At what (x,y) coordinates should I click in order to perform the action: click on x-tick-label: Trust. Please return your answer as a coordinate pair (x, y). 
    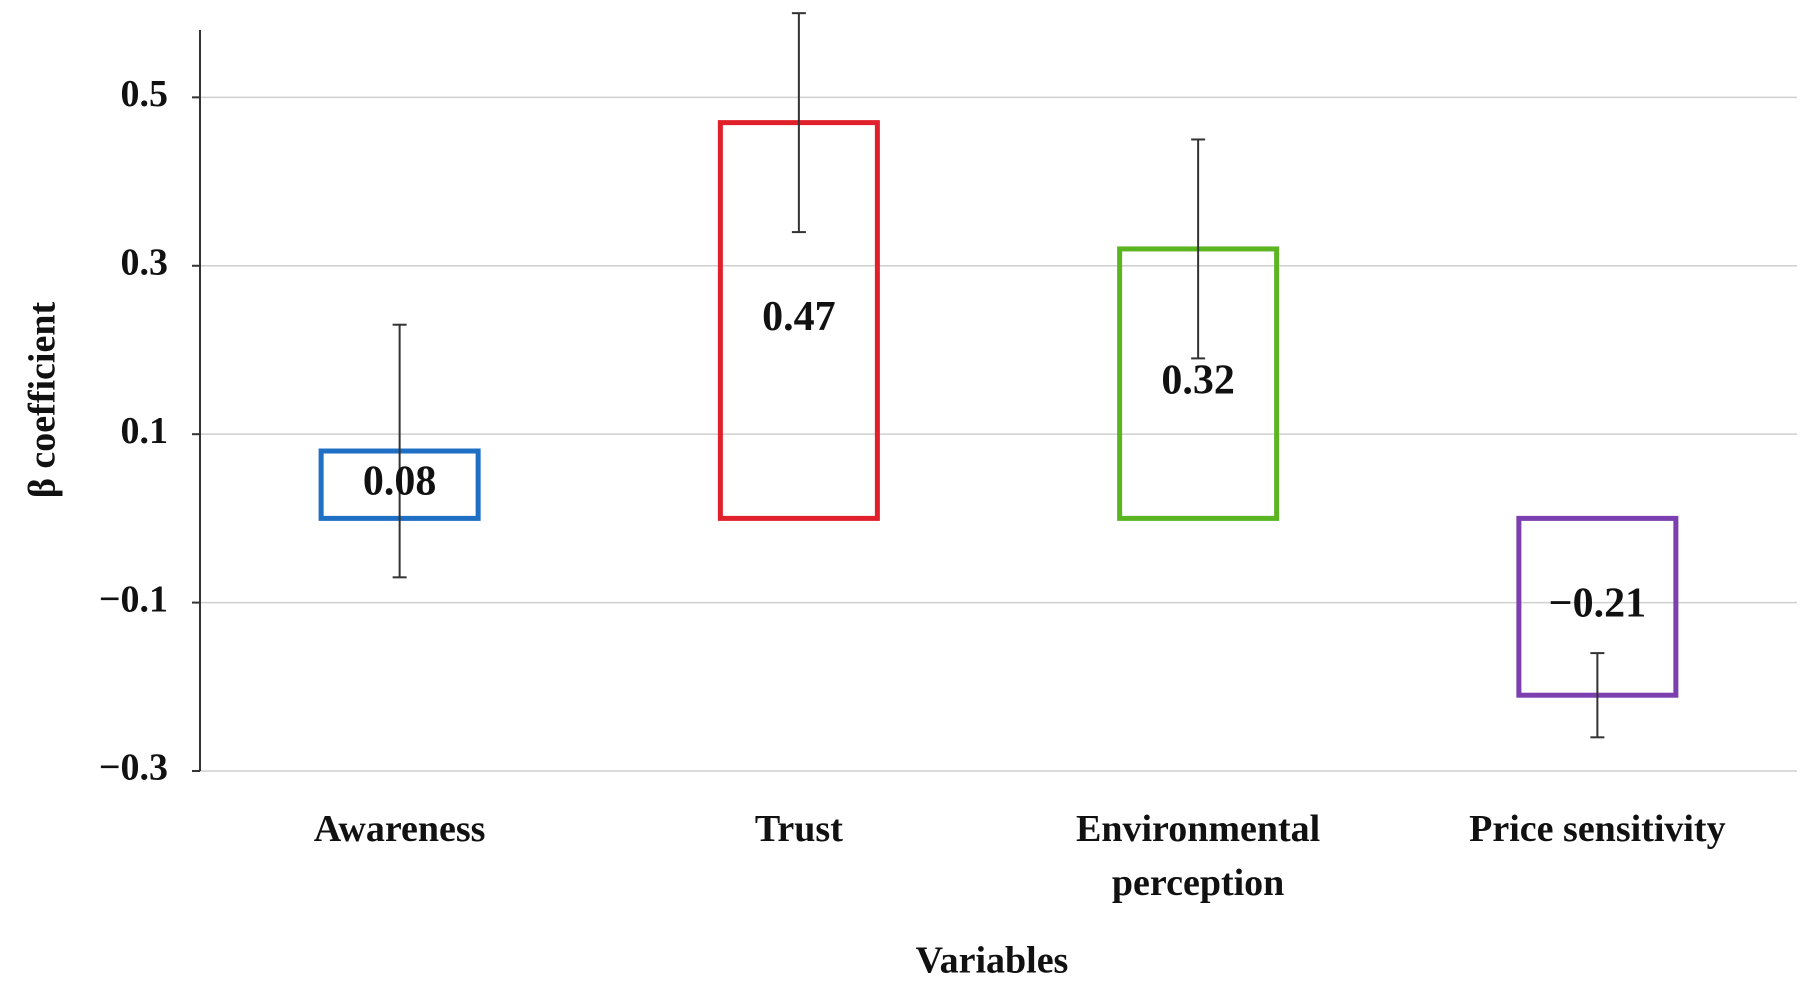
    Looking at the image, I should click on (798, 829).